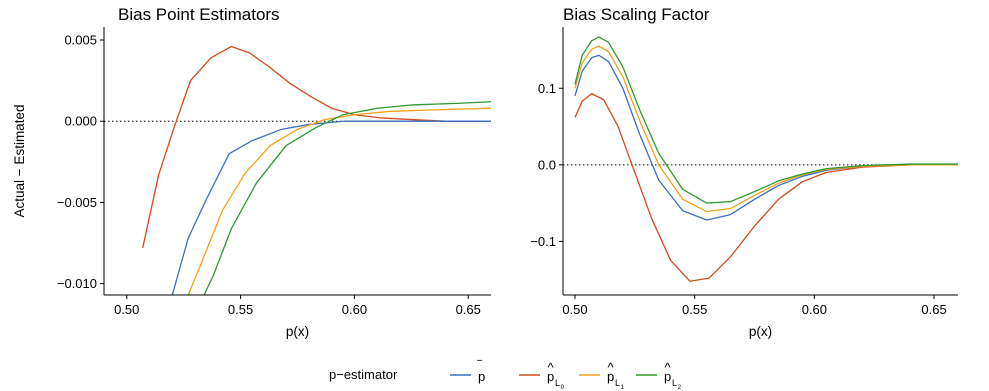 This screenshot has height=391, width=989. I want to click on chart-title: Bias Point Estimators, so click(199, 14).